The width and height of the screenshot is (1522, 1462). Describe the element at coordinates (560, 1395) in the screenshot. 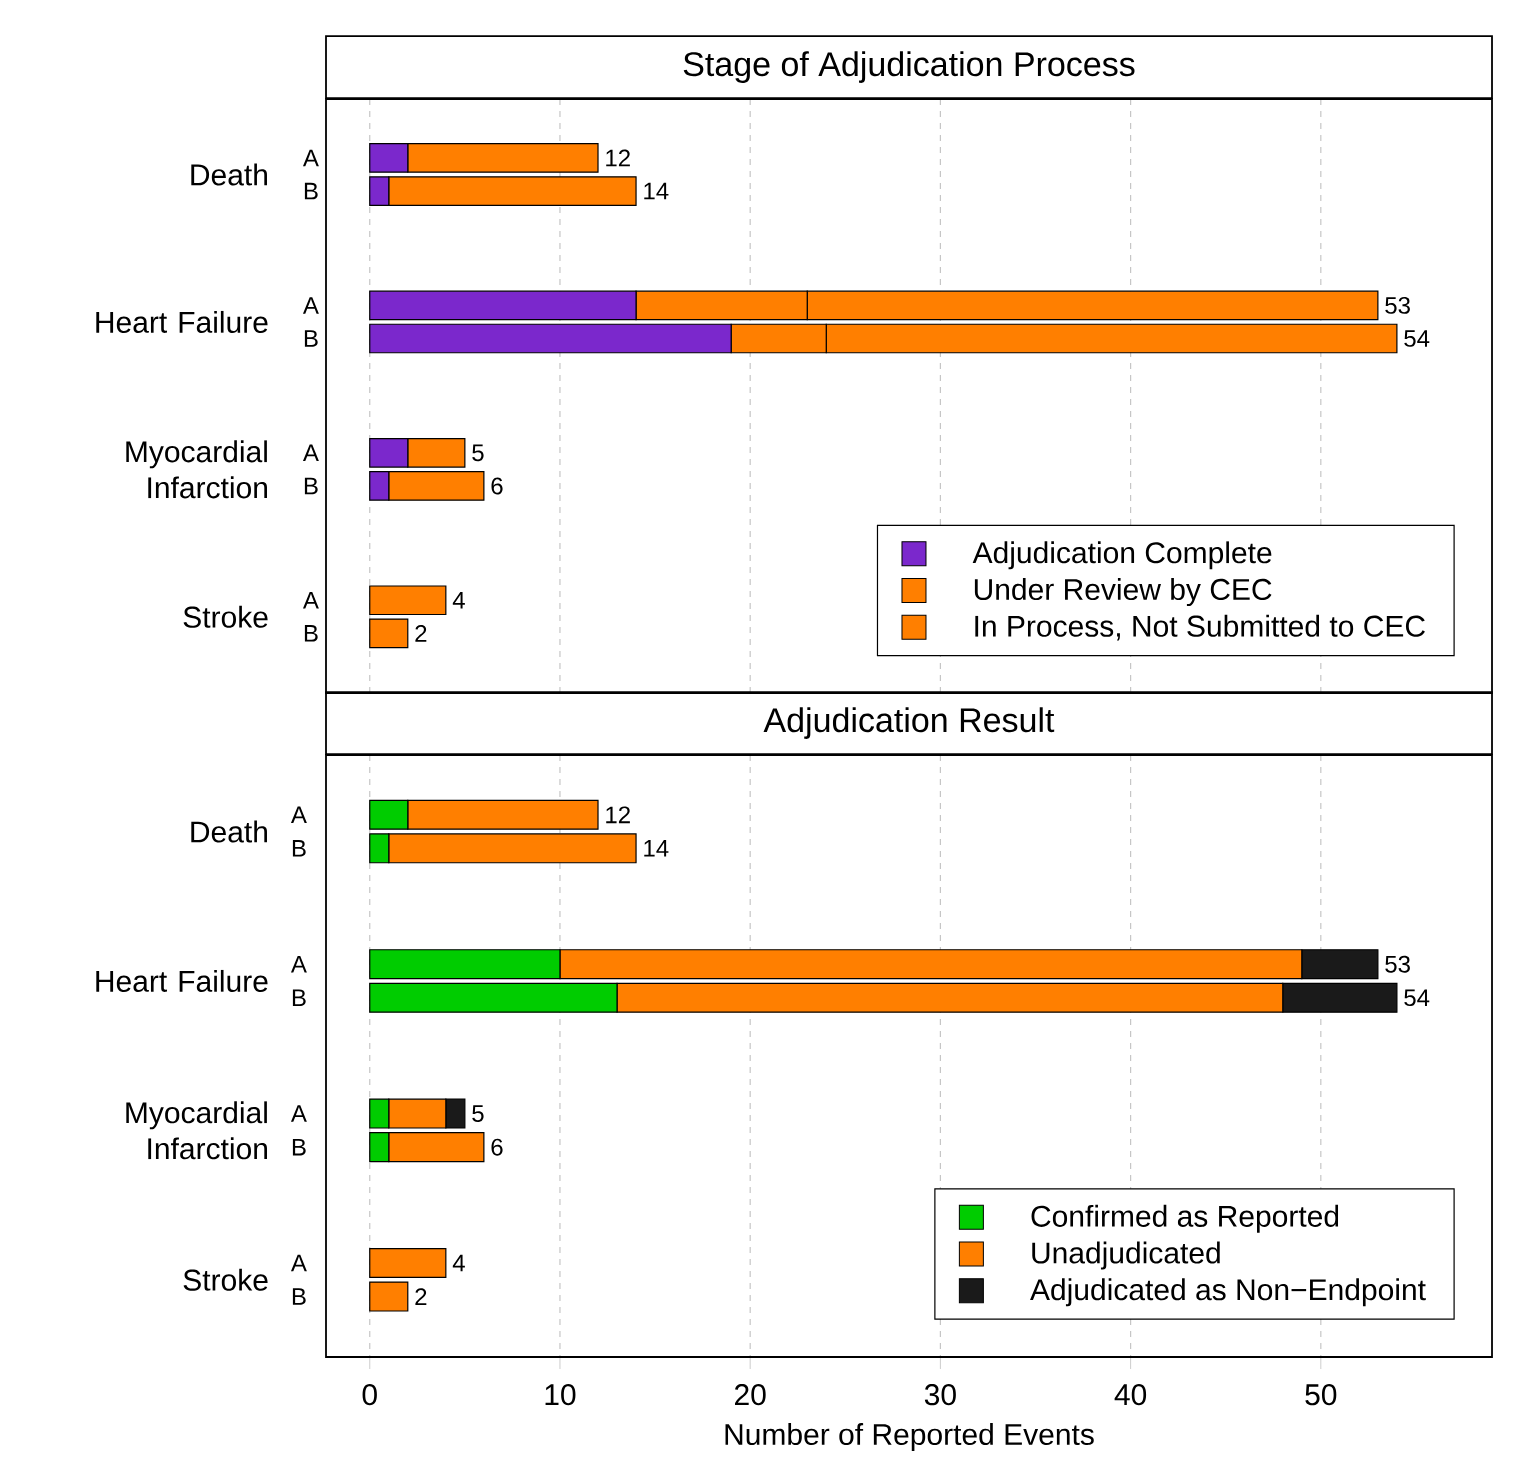

I see `x-tick-label: 10` at that location.